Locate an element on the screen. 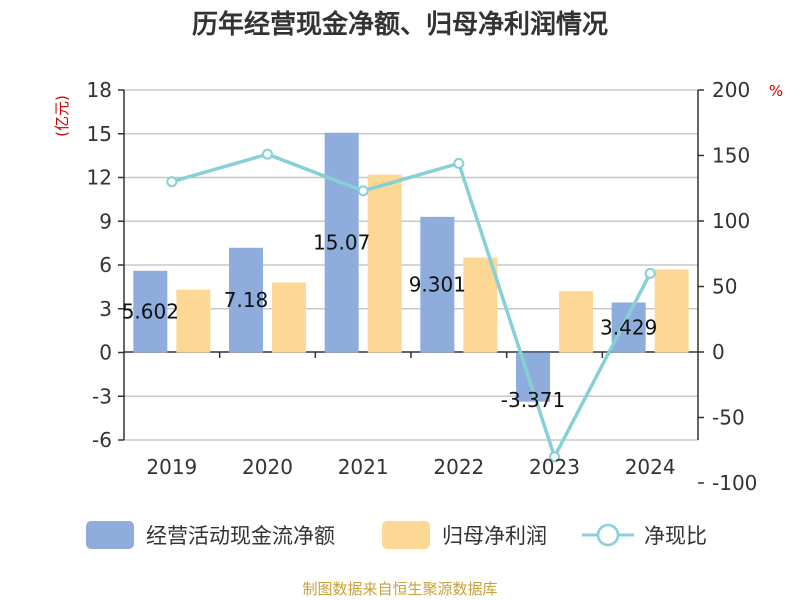  x-tick-label: 2019 is located at coordinates (171, 467).